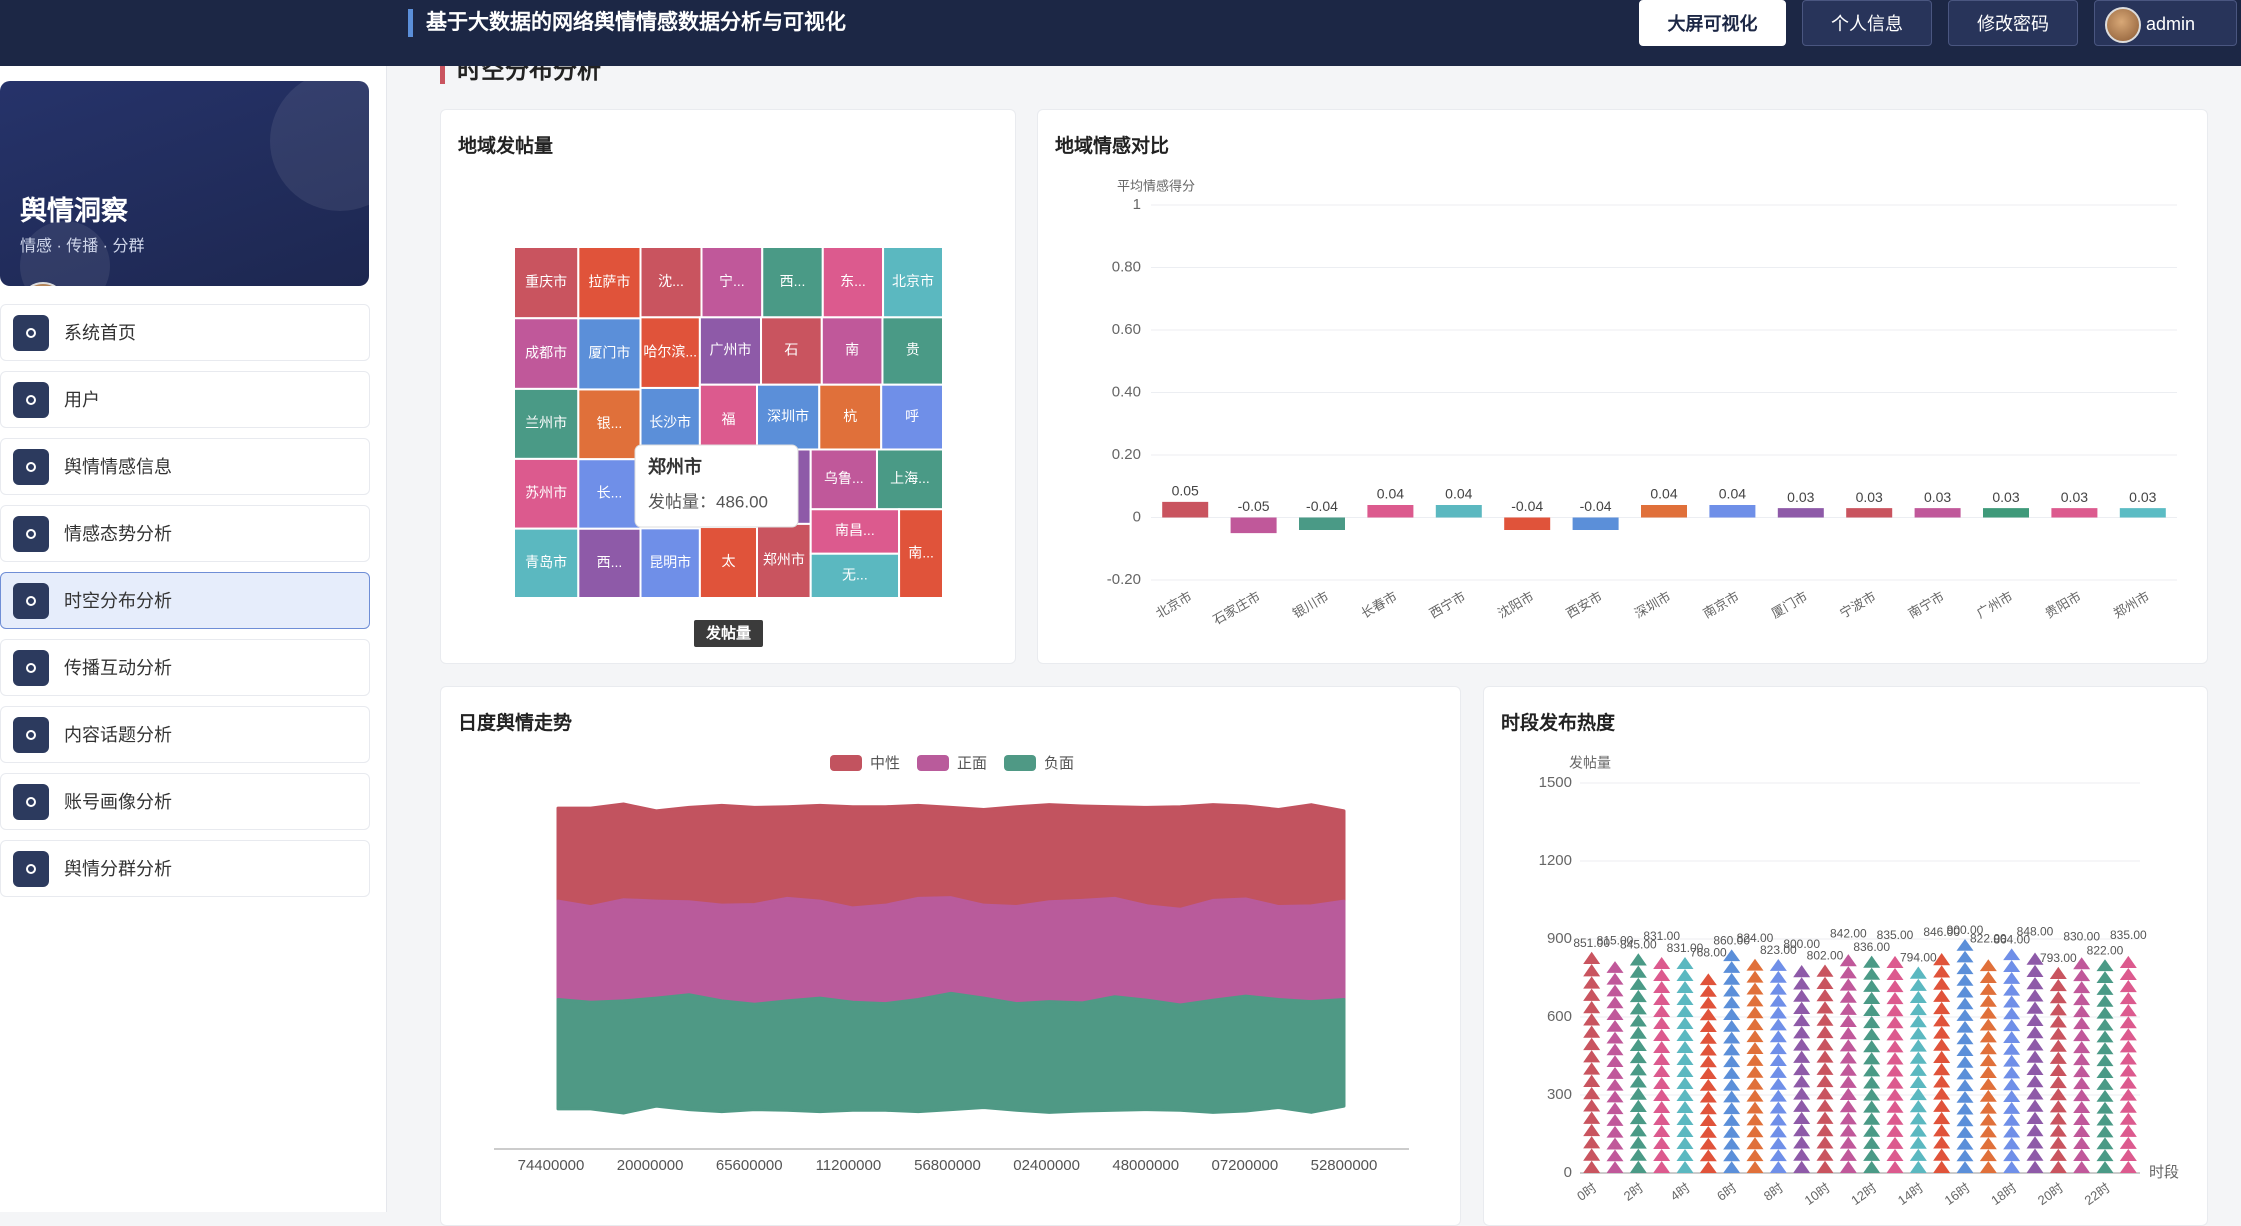  What do you see at coordinates (1458, 494) in the screenshot?
I see `value-label: 0.04` at bounding box center [1458, 494].